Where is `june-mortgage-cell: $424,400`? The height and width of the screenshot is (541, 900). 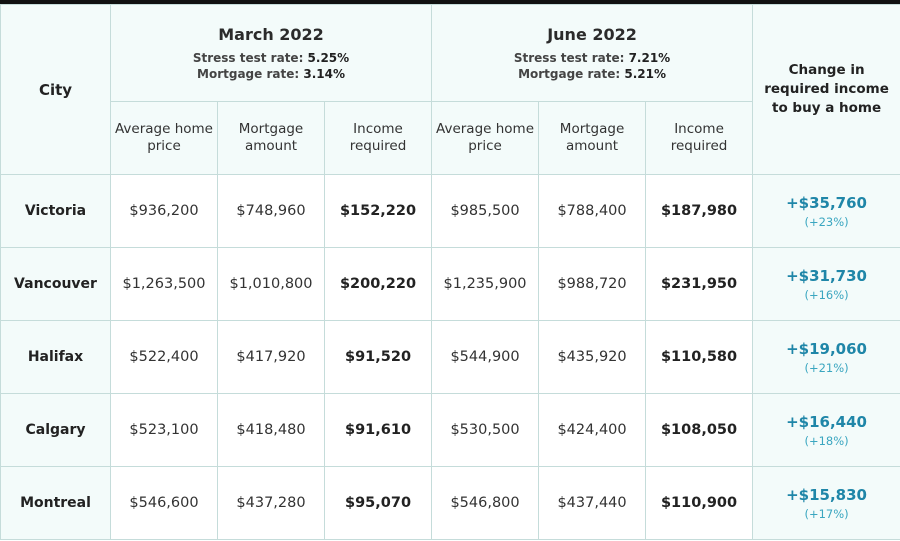
june-mortgage-cell: $424,400 is located at coordinates (592, 430).